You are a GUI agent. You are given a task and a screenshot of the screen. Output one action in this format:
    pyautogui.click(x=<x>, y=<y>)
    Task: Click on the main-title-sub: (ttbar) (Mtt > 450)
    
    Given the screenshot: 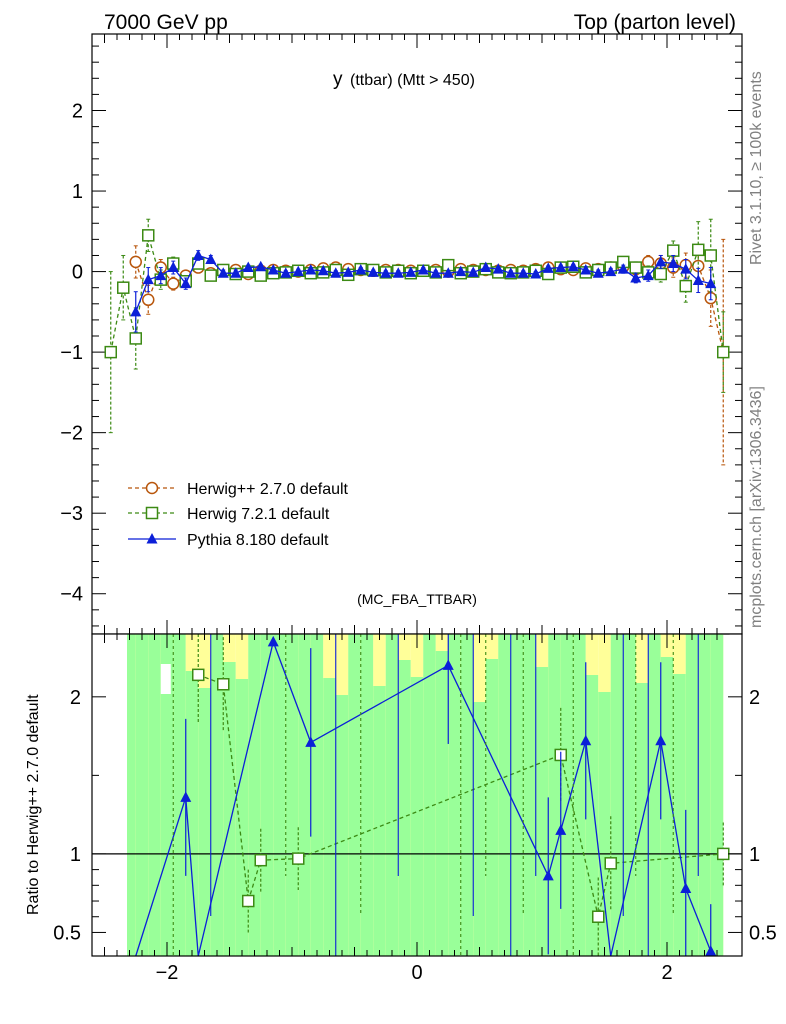 What is the action you would take?
    pyautogui.click(x=412, y=80)
    